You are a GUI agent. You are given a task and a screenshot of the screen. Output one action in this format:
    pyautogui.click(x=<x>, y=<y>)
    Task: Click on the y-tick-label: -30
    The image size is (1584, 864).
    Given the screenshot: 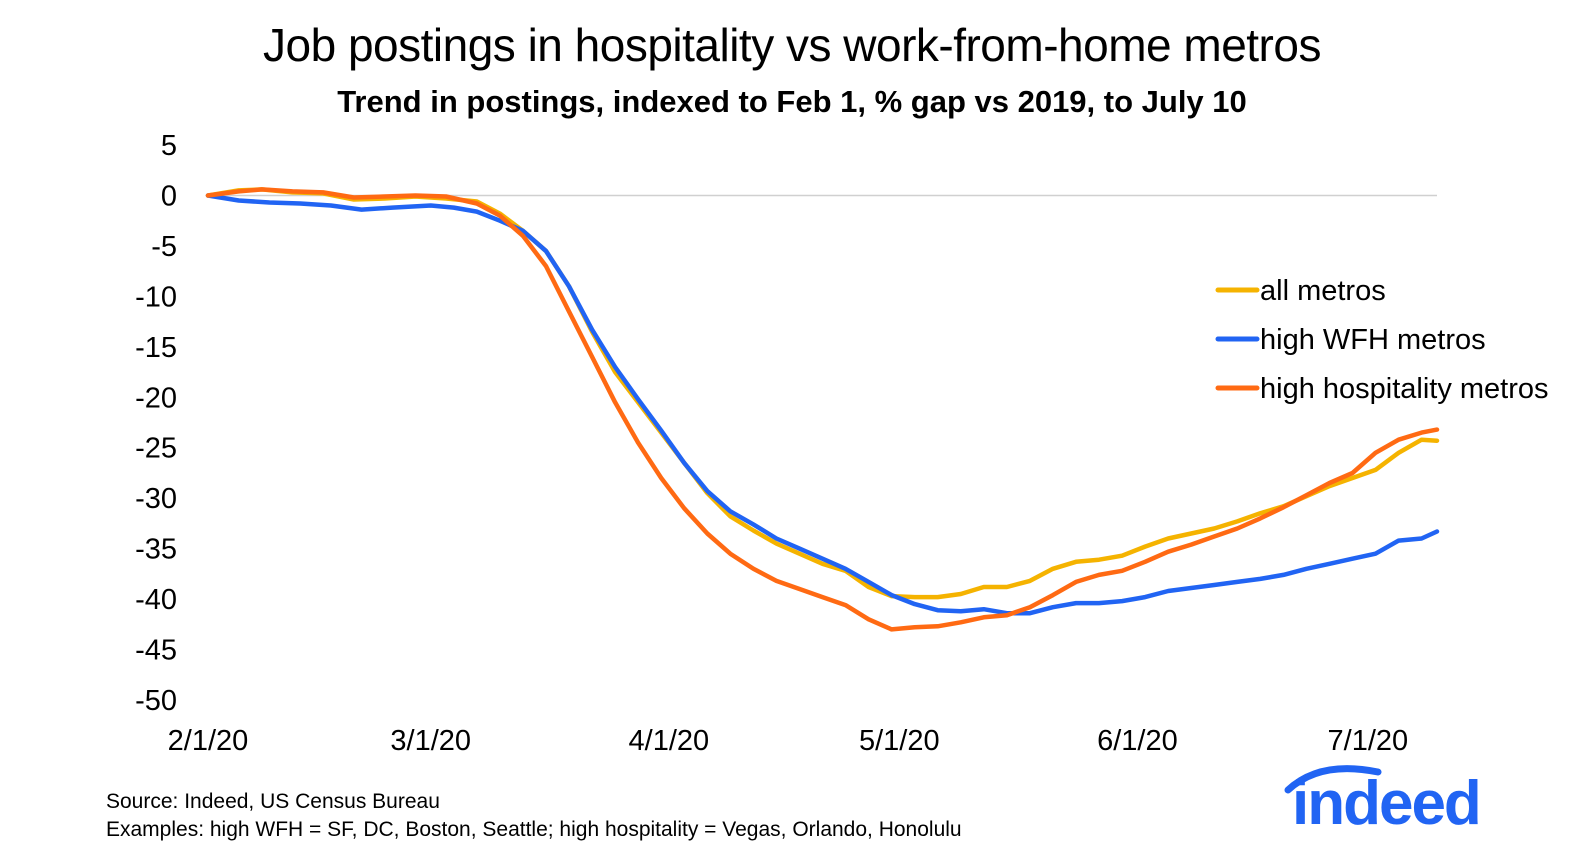 What is the action you would take?
    pyautogui.click(x=156, y=499)
    